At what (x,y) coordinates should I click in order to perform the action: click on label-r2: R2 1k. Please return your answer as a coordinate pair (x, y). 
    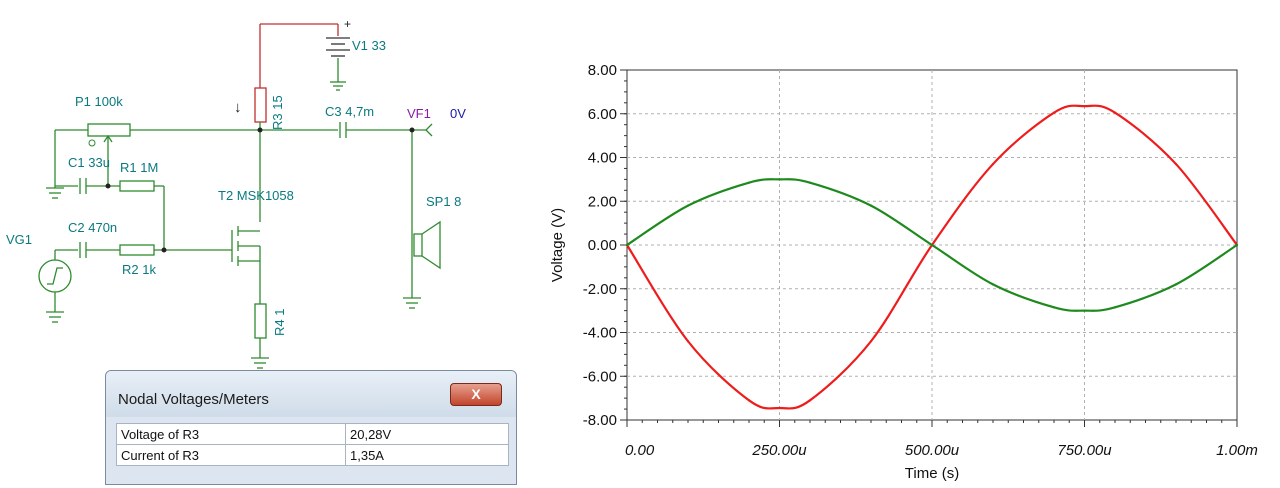
    Looking at the image, I should click on (139, 269).